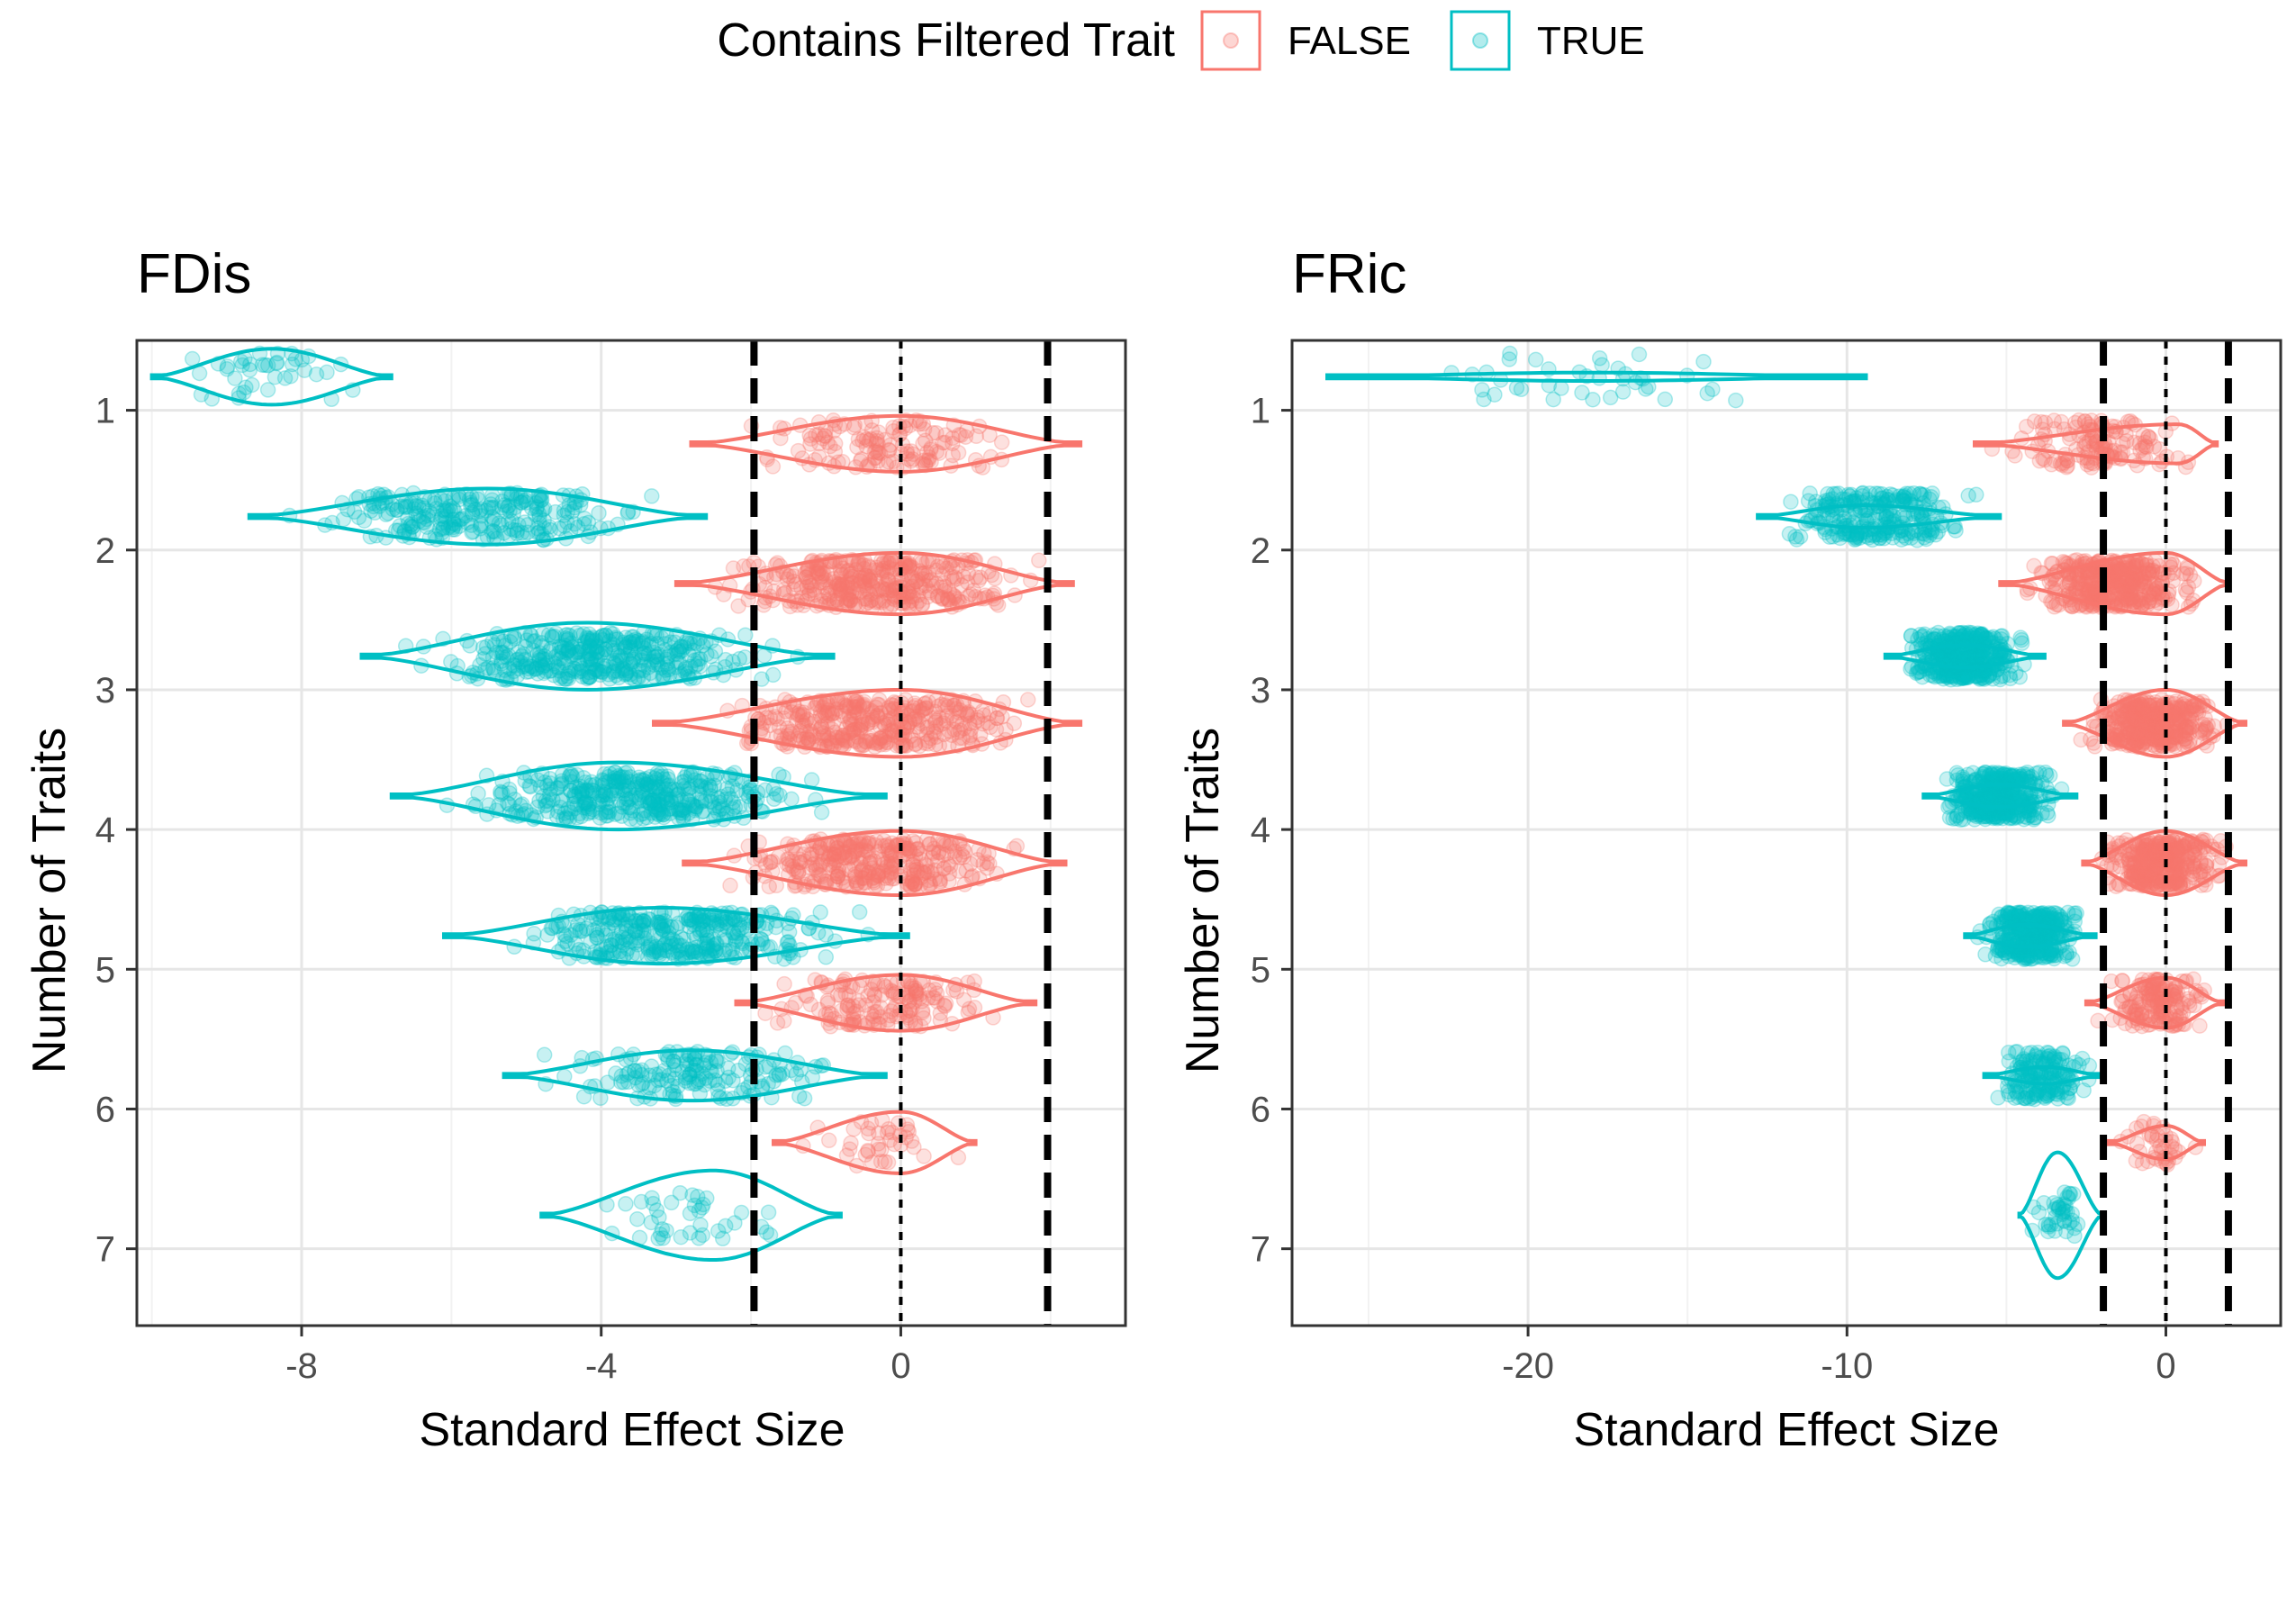 This screenshot has height=1621, width=2296. Describe the element at coordinates (105, 1109) in the screenshot. I see `y-tick-label: 6` at that location.